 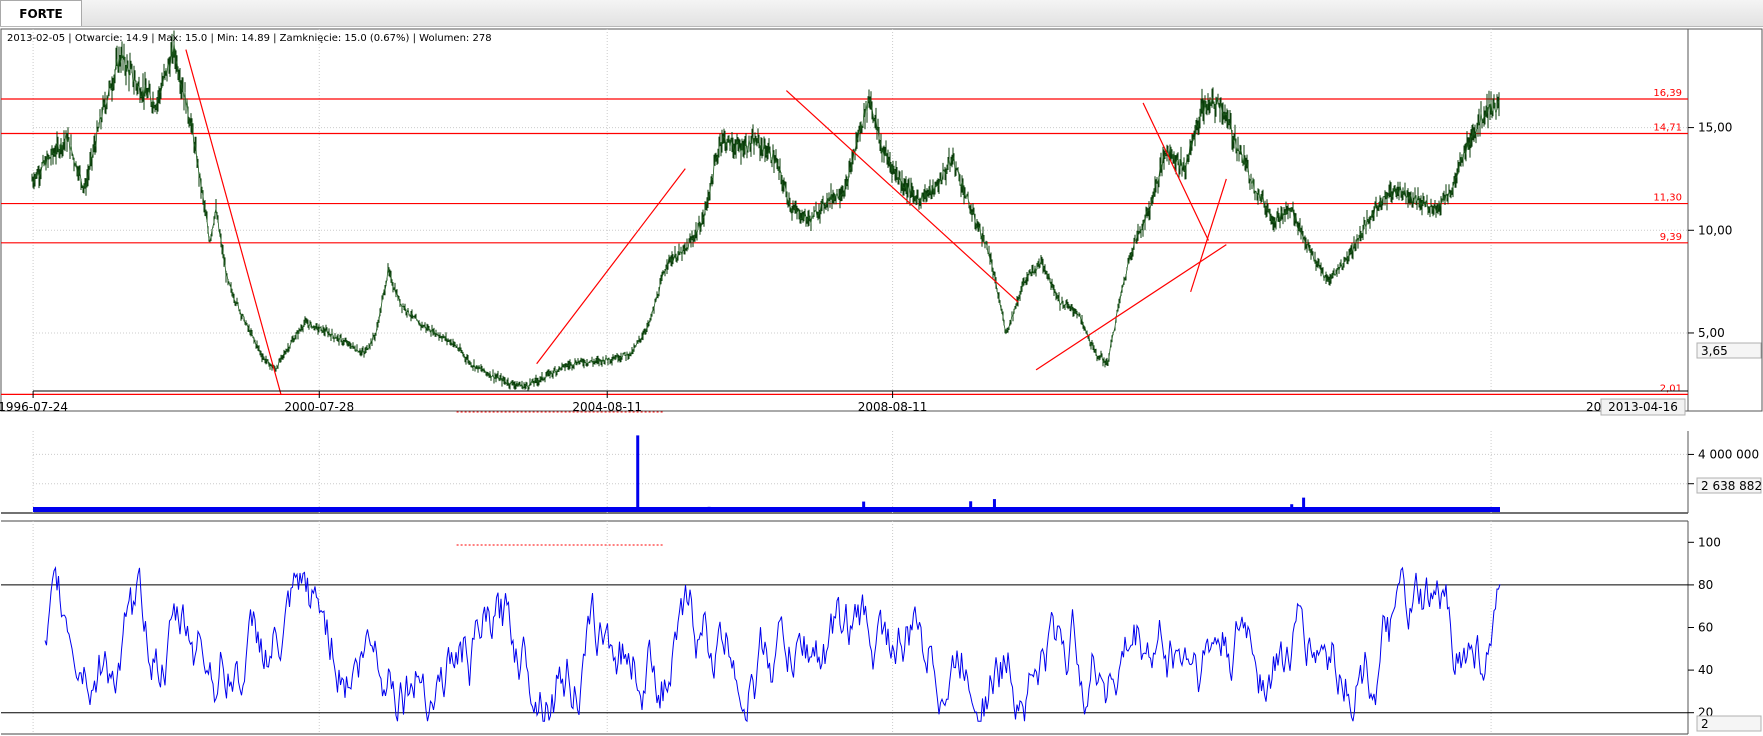 I want to click on volume-current-value: 2 638 882, so click(x=1731, y=486).